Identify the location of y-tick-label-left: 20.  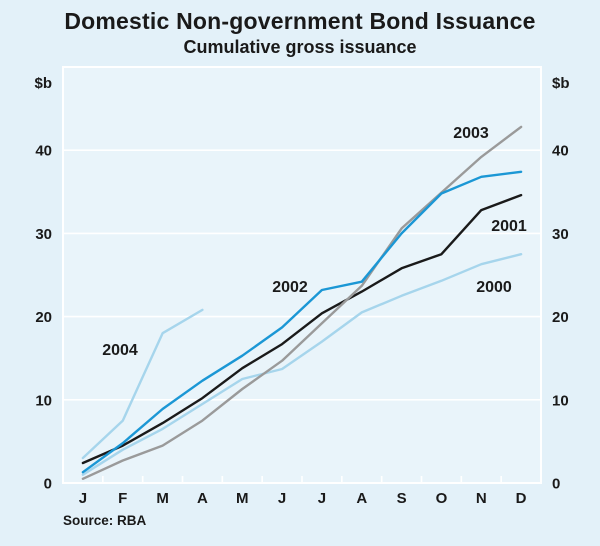
(43, 317).